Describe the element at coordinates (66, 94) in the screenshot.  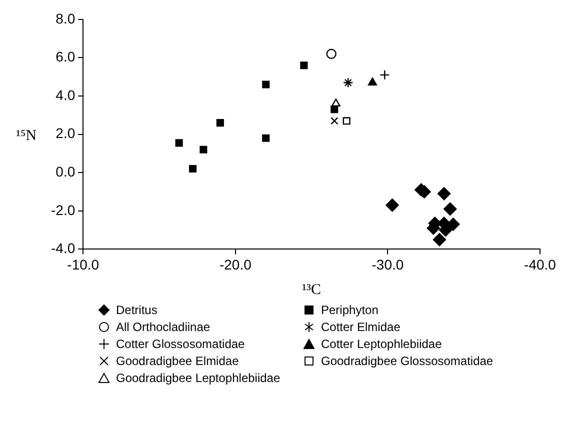
I see `y-tick-label: 4.0` at that location.